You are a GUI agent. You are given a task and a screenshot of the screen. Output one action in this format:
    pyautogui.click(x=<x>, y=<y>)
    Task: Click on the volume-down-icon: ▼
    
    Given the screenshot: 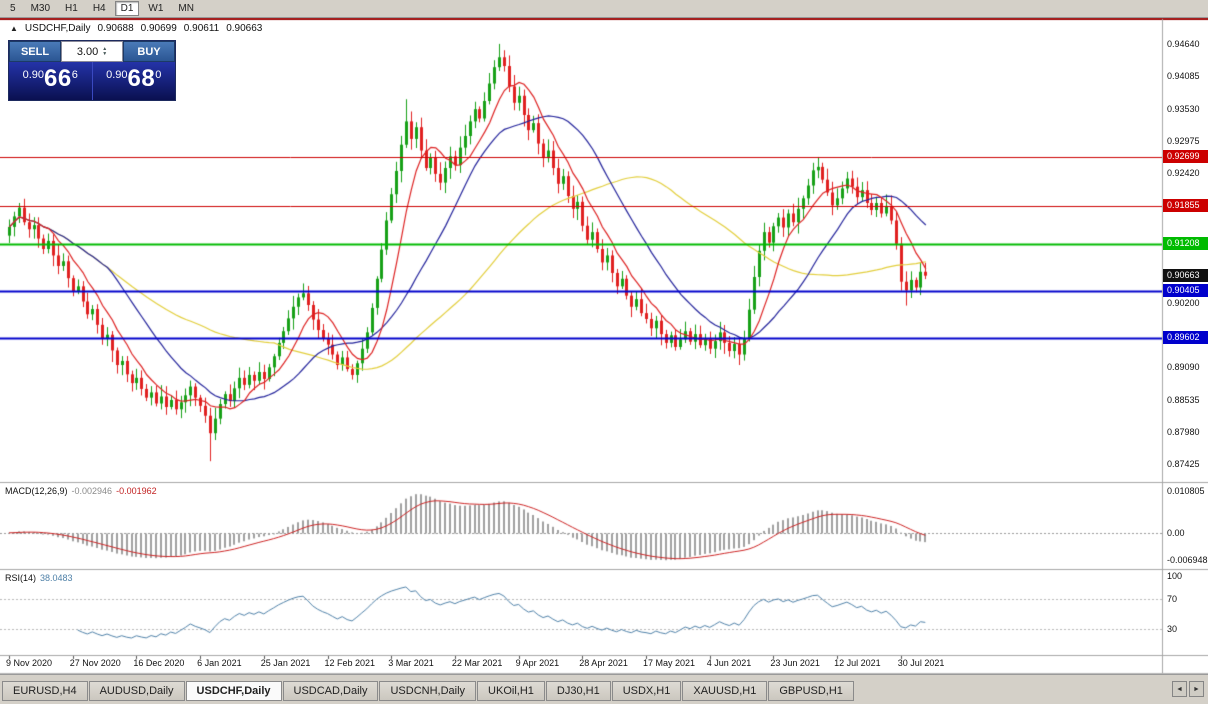 What is the action you would take?
    pyautogui.click(x=105, y=53)
    